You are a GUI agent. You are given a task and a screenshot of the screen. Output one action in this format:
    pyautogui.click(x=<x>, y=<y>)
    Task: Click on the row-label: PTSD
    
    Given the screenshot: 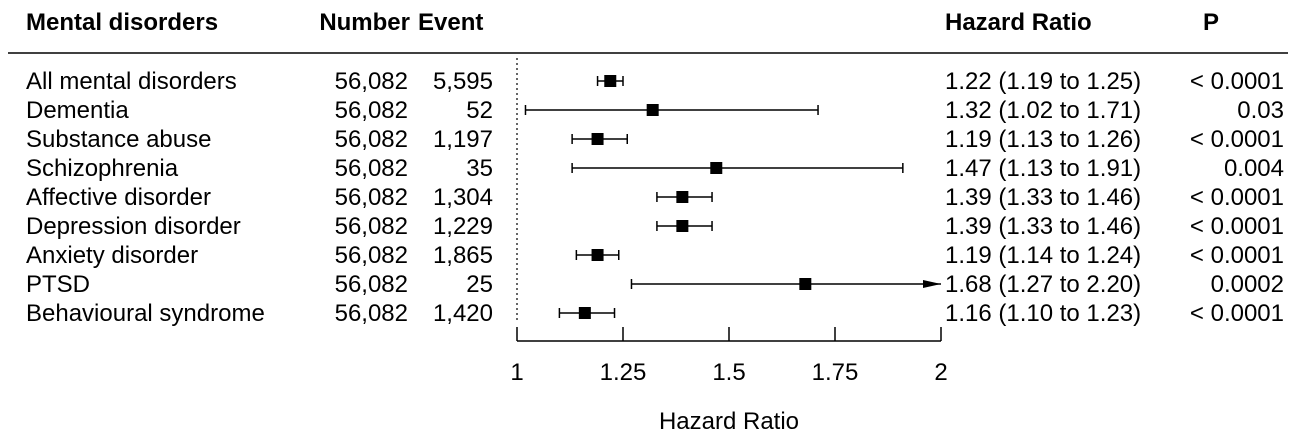 What is the action you would take?
    pyautogui.click(x=58, y=284)
    